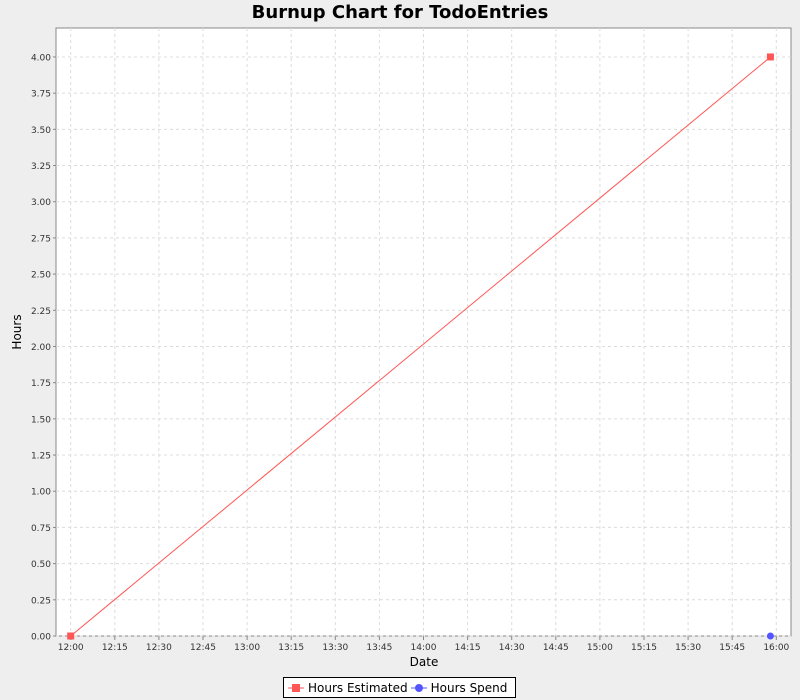 This screenshot has height=700, width=800. Describe the element at coordinates (688, 648) in the screenshot. I see `x-tick-label: 15:30` at that location.